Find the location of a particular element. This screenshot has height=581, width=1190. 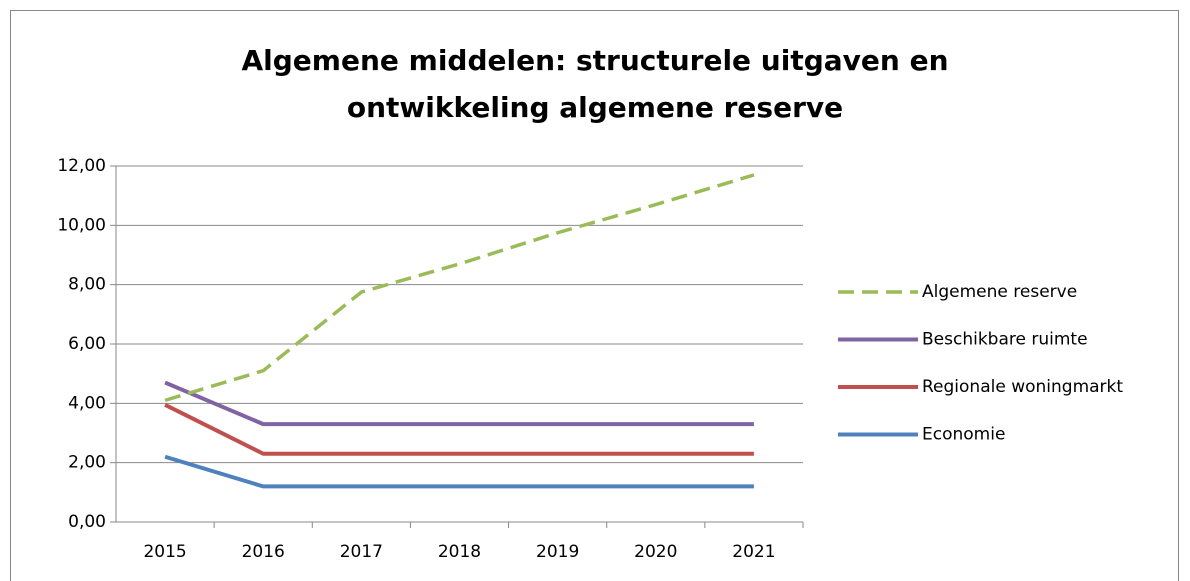

y-tick-label: 2,00 is located at coordinates (87, 463).